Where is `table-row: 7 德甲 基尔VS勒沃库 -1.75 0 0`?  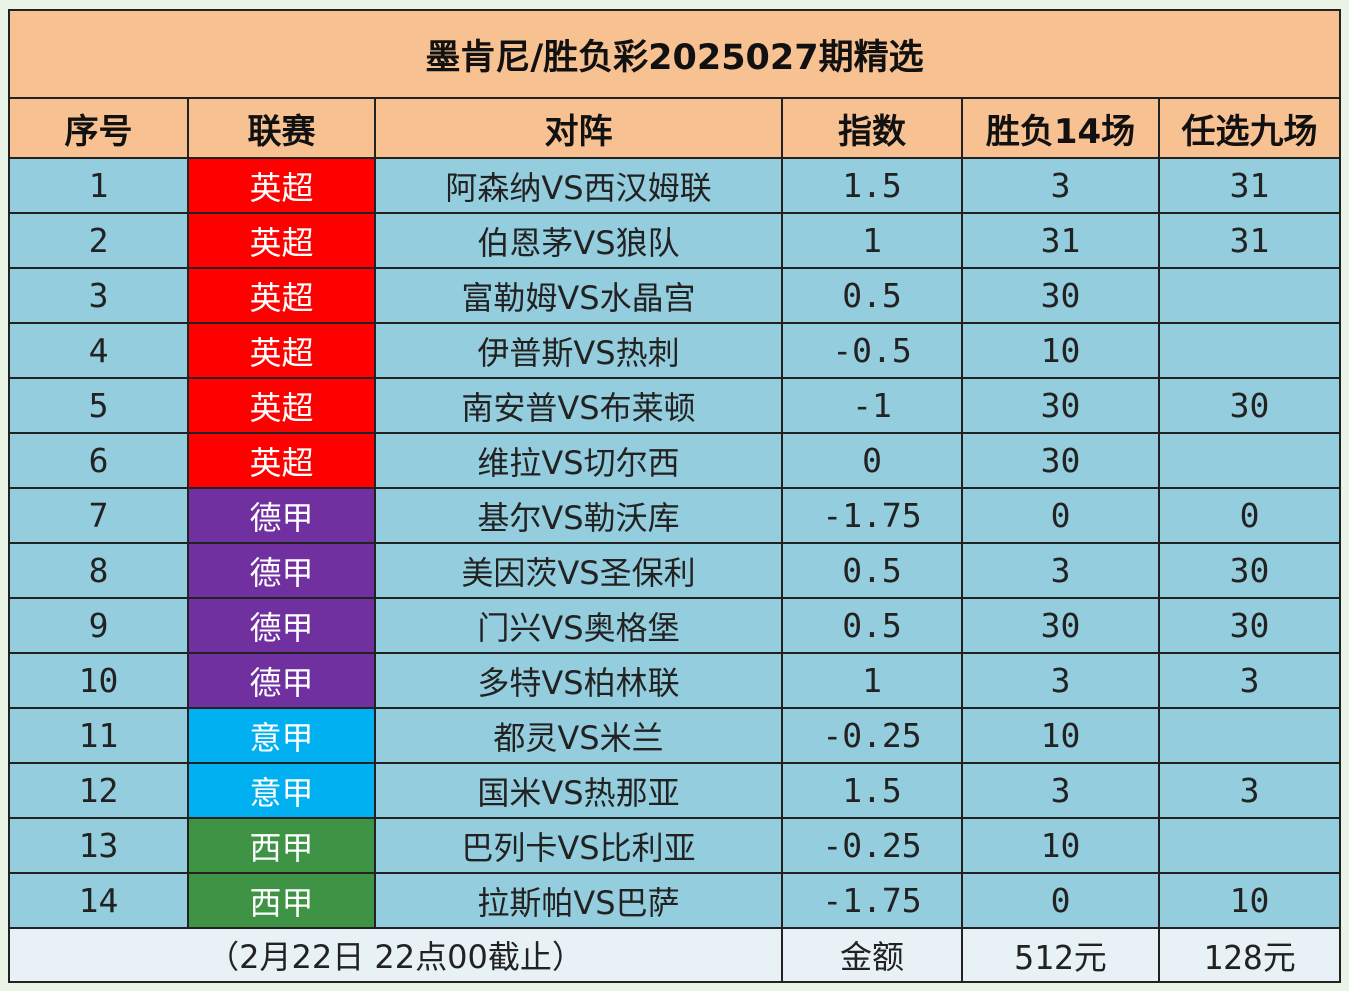 table-row: 7 德甲 基尔VS勒沃库 -1.75 0 0 is located at coordinates (674, 515).